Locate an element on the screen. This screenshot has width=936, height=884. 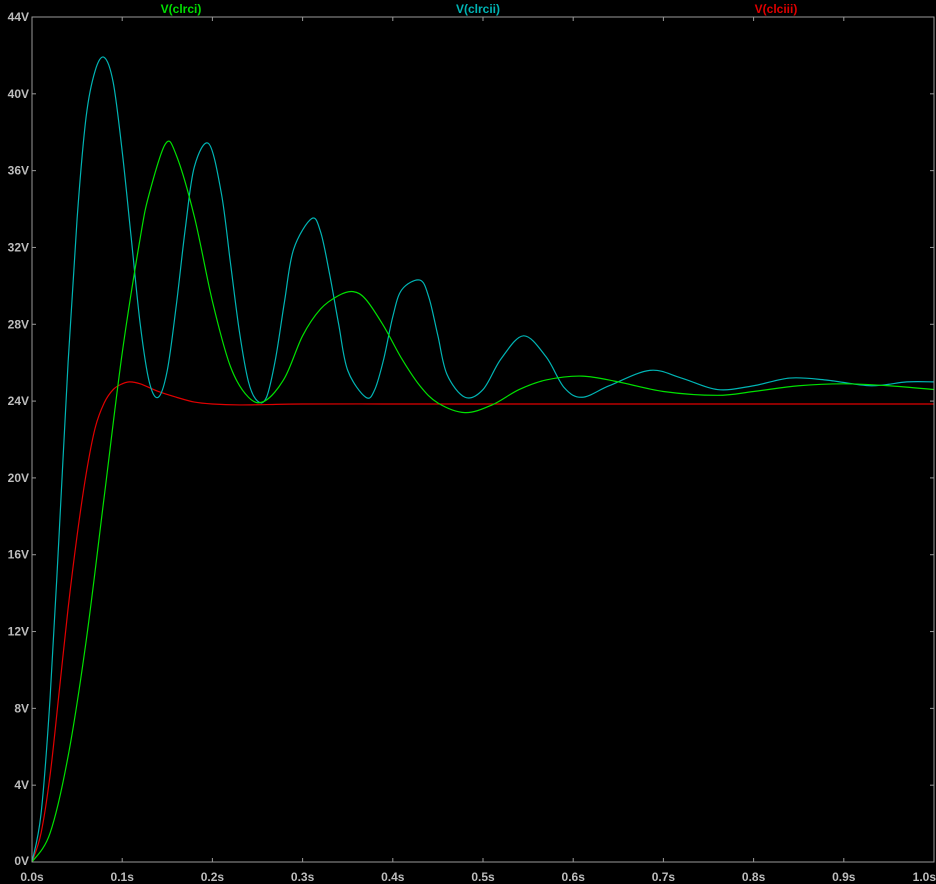
x-tick-label: 0.9s is located at coordinates (844, 877).